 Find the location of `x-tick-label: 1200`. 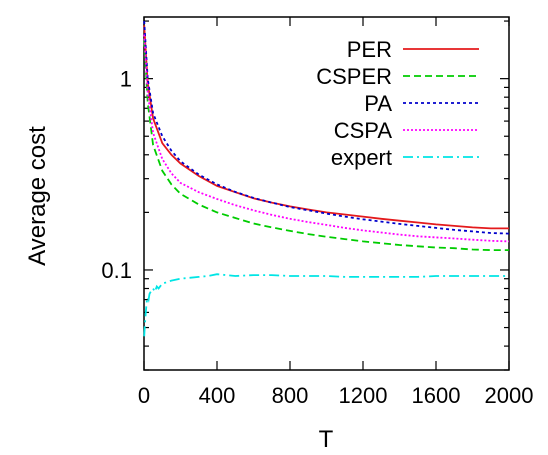

x-tick-label: 1200 is located at coordinates (363, 395).